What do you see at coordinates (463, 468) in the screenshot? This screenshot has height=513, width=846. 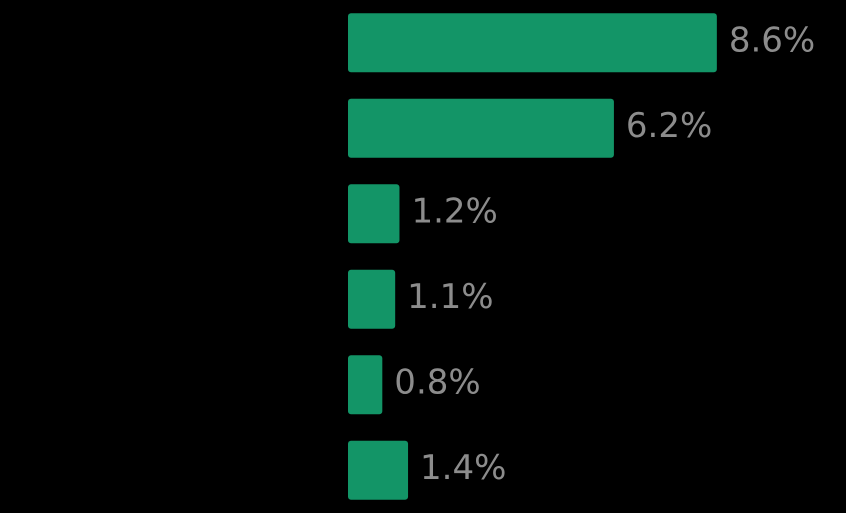 I see `data-label: 1.4%` at bounding box center [463, 468].